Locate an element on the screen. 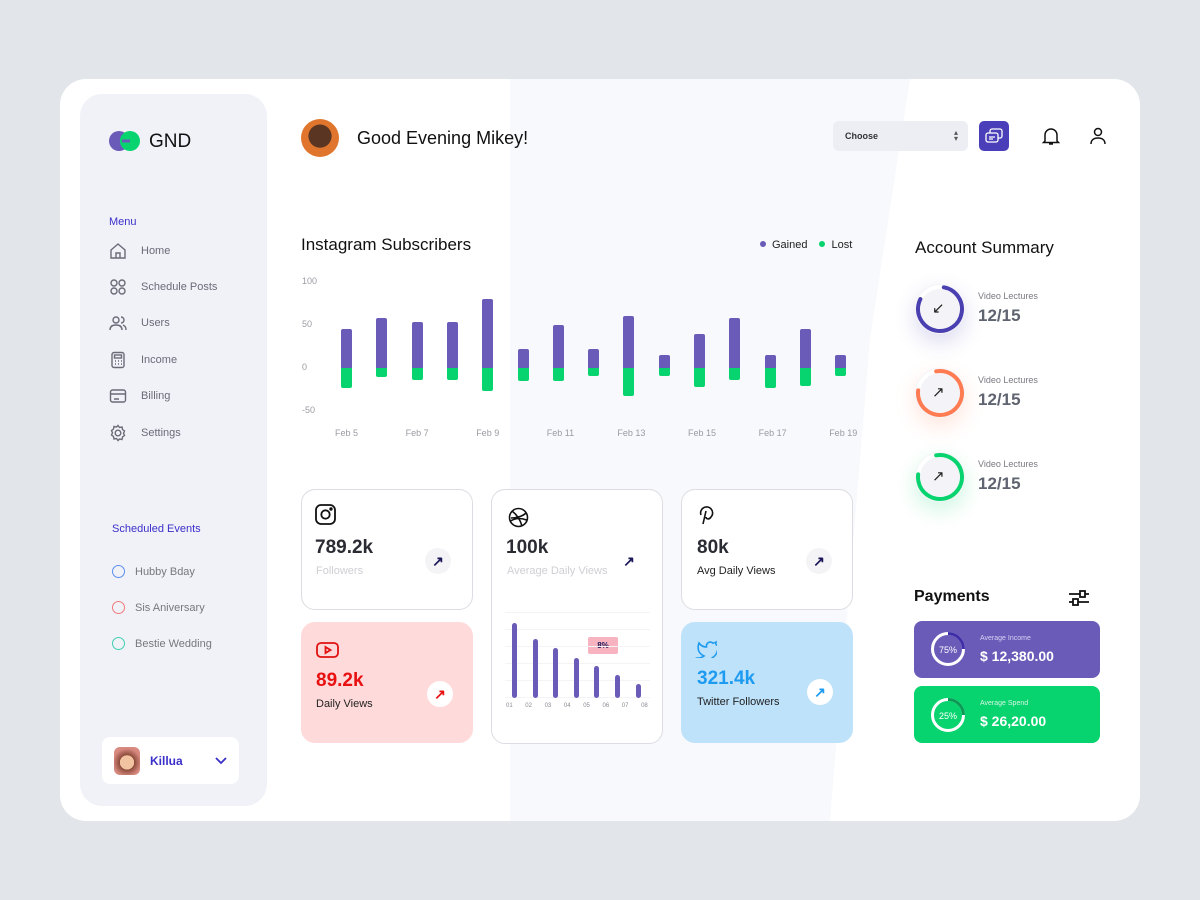  brand-name: GND is located at coordinates (170, 141).